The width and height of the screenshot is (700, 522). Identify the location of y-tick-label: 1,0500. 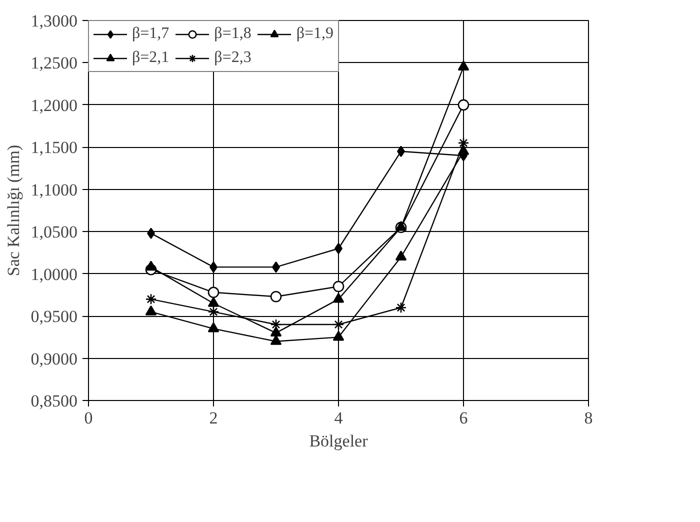
(54, 232).